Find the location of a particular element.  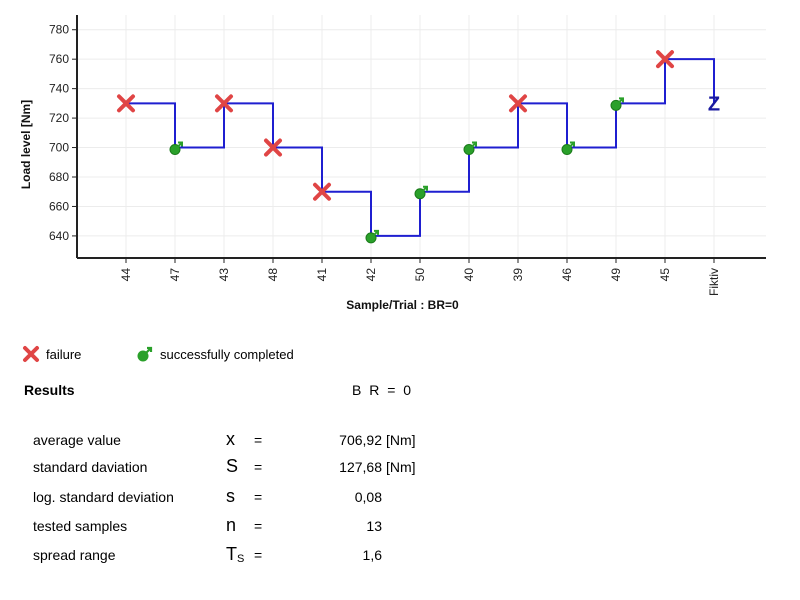

result-value: 0,08 is located at coordinates (368, 497).